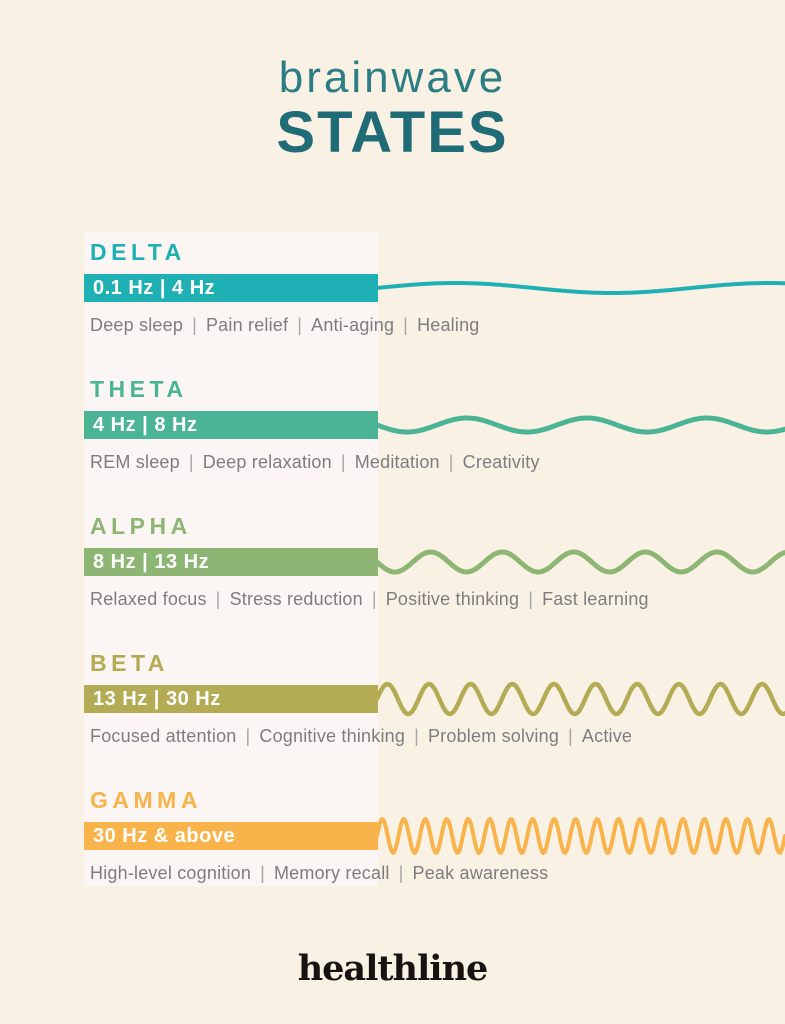 Image resolution: width=785 pixels, height=1024 pixels. I want to click on benefit-label: Pain relief, so click(247, 325).